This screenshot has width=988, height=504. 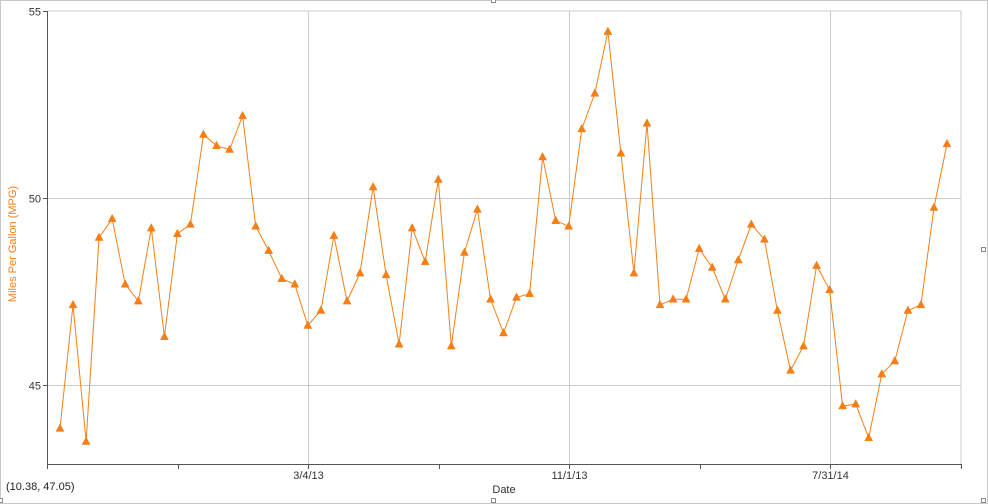 I want to click on resize-handle-bottom-left, so click(x=1, y=500).